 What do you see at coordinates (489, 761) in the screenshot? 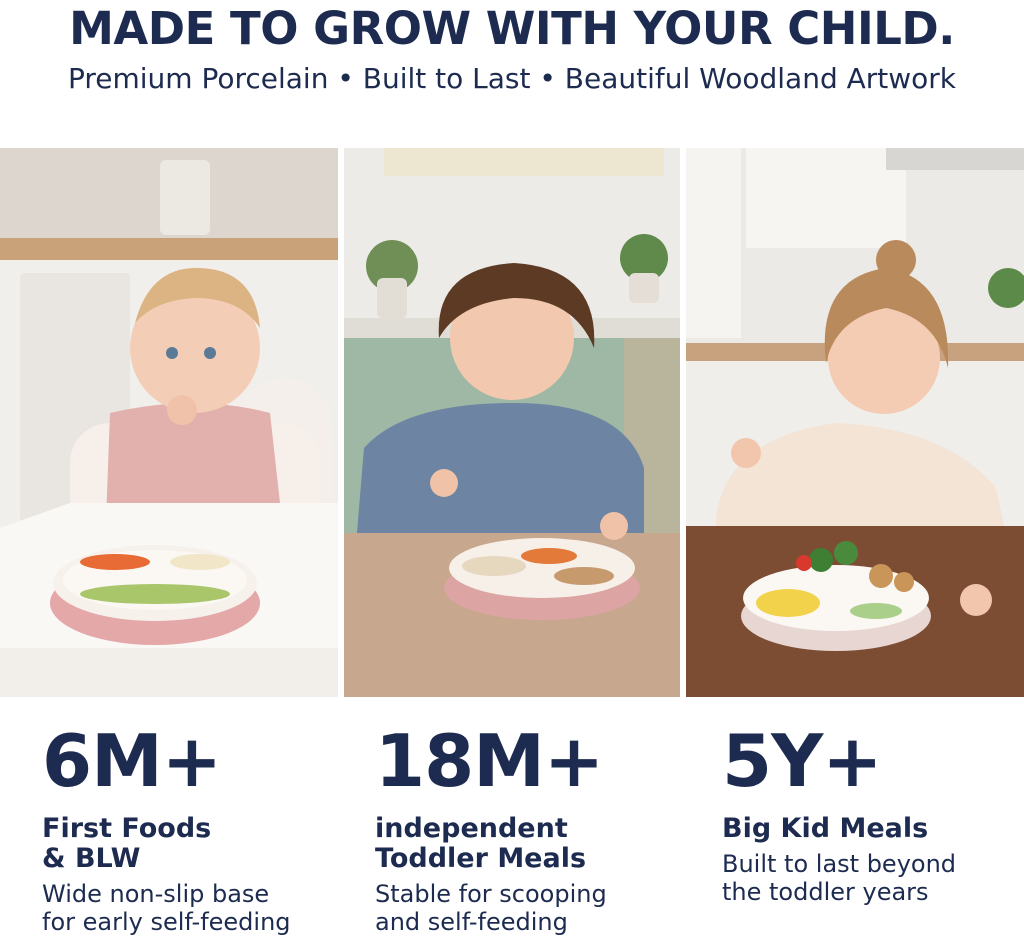
I see `stage-age: 18M+` at bounding box center [489, 761].